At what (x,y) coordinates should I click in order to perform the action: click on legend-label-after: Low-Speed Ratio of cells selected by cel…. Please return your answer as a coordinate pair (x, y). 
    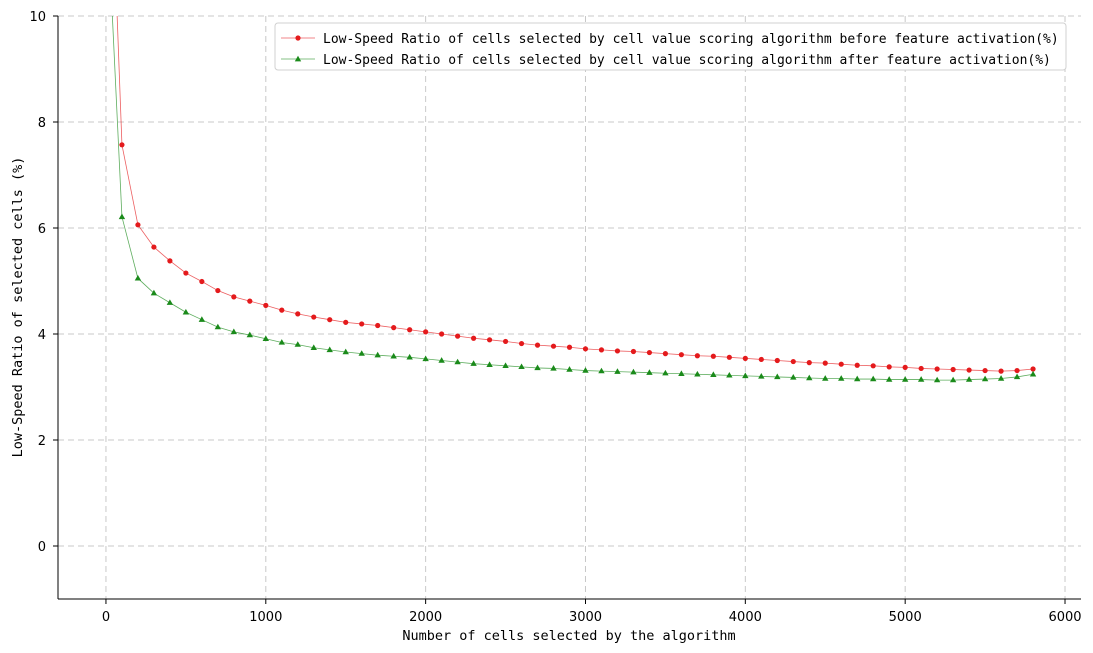
    Looking at the image, I should click on (687, 60).